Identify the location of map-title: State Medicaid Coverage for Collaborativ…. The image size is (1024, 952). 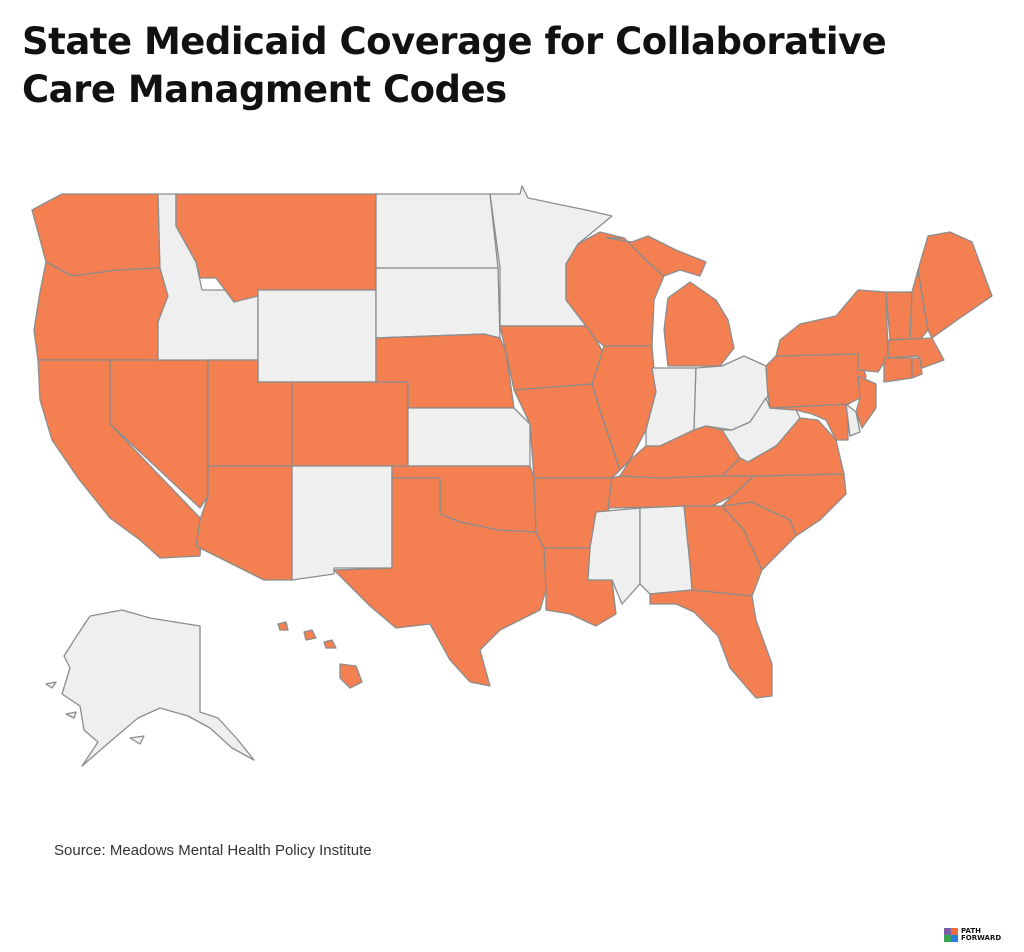
(454, 65).